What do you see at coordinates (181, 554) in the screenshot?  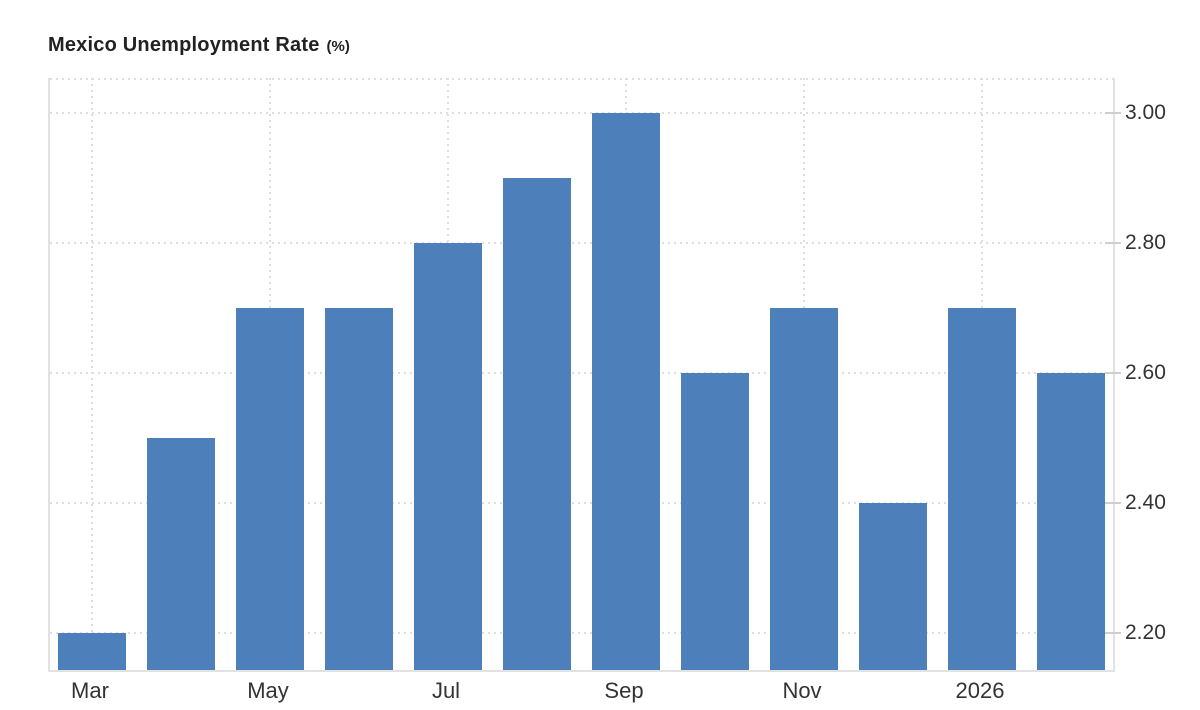 I see `bar-apr` at bounding box center [181, 554].